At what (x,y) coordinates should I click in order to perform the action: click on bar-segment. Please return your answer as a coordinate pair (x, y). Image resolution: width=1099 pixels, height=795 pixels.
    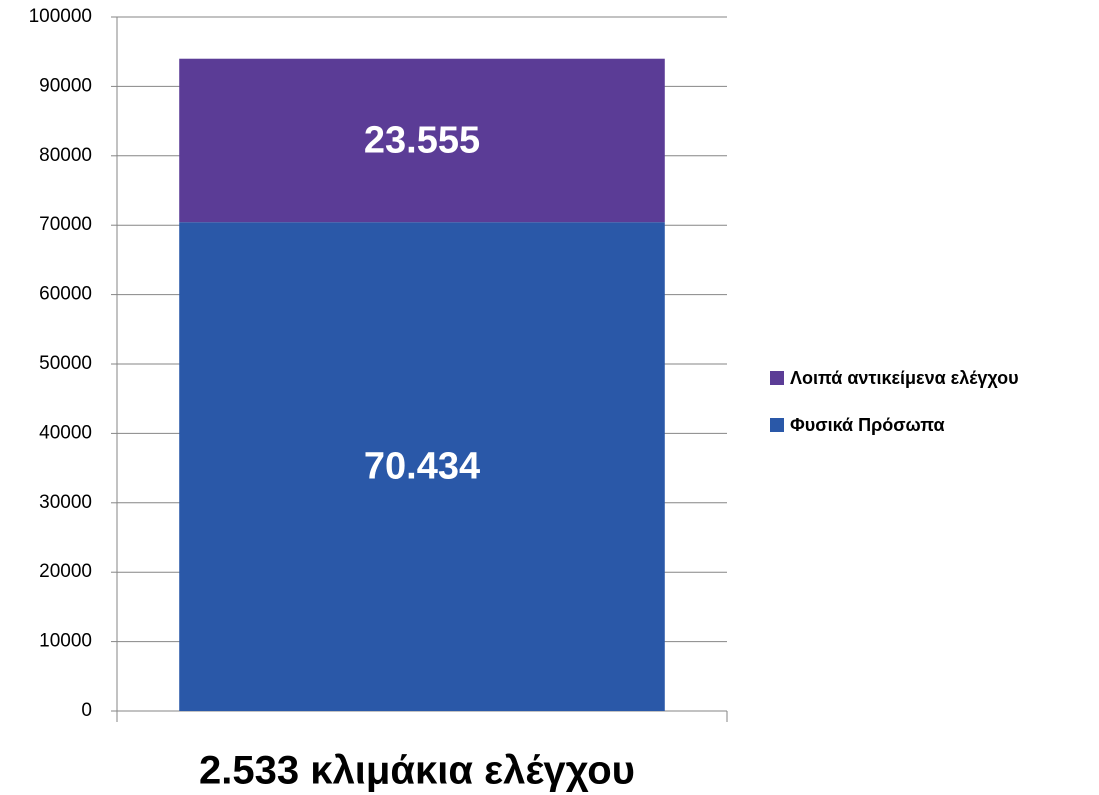
    Looking at the image, I should click on (422, 140).